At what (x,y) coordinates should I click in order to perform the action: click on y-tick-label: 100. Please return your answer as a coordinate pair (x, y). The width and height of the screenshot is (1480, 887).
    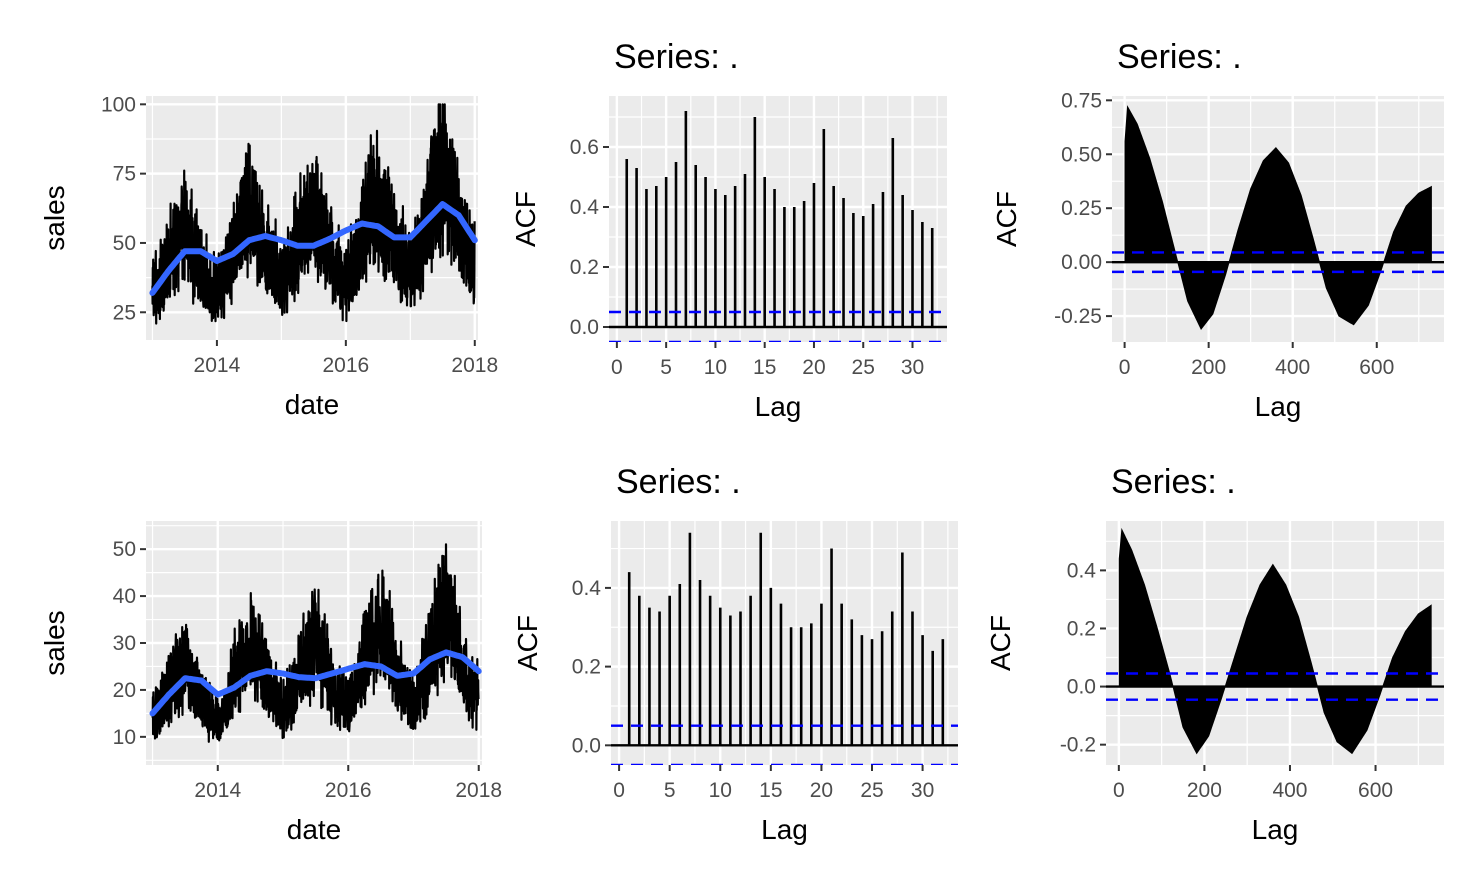
    Looking at the image, I should click on (118, 104).